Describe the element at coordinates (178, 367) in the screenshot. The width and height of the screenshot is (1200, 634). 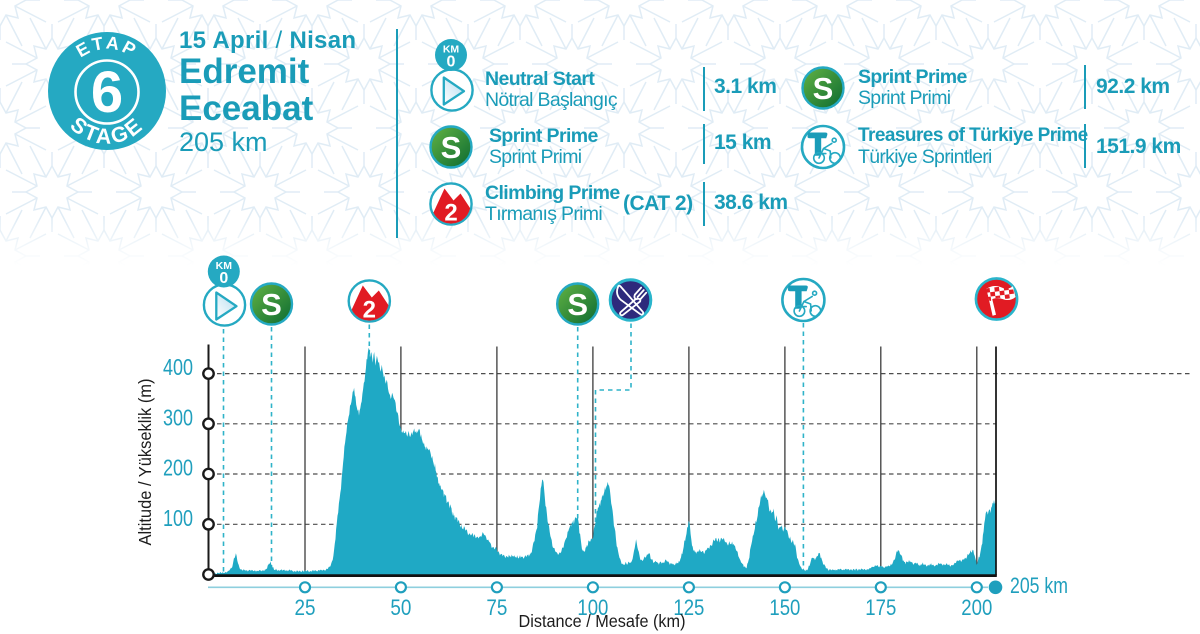
I see `svg-text: 400` at that location.